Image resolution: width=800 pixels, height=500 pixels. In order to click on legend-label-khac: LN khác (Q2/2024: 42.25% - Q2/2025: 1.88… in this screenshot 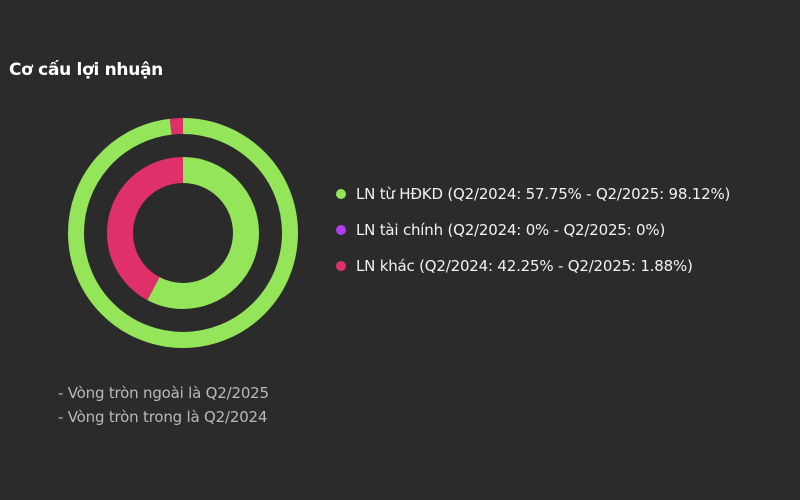, I will do `click(524, 266)`.